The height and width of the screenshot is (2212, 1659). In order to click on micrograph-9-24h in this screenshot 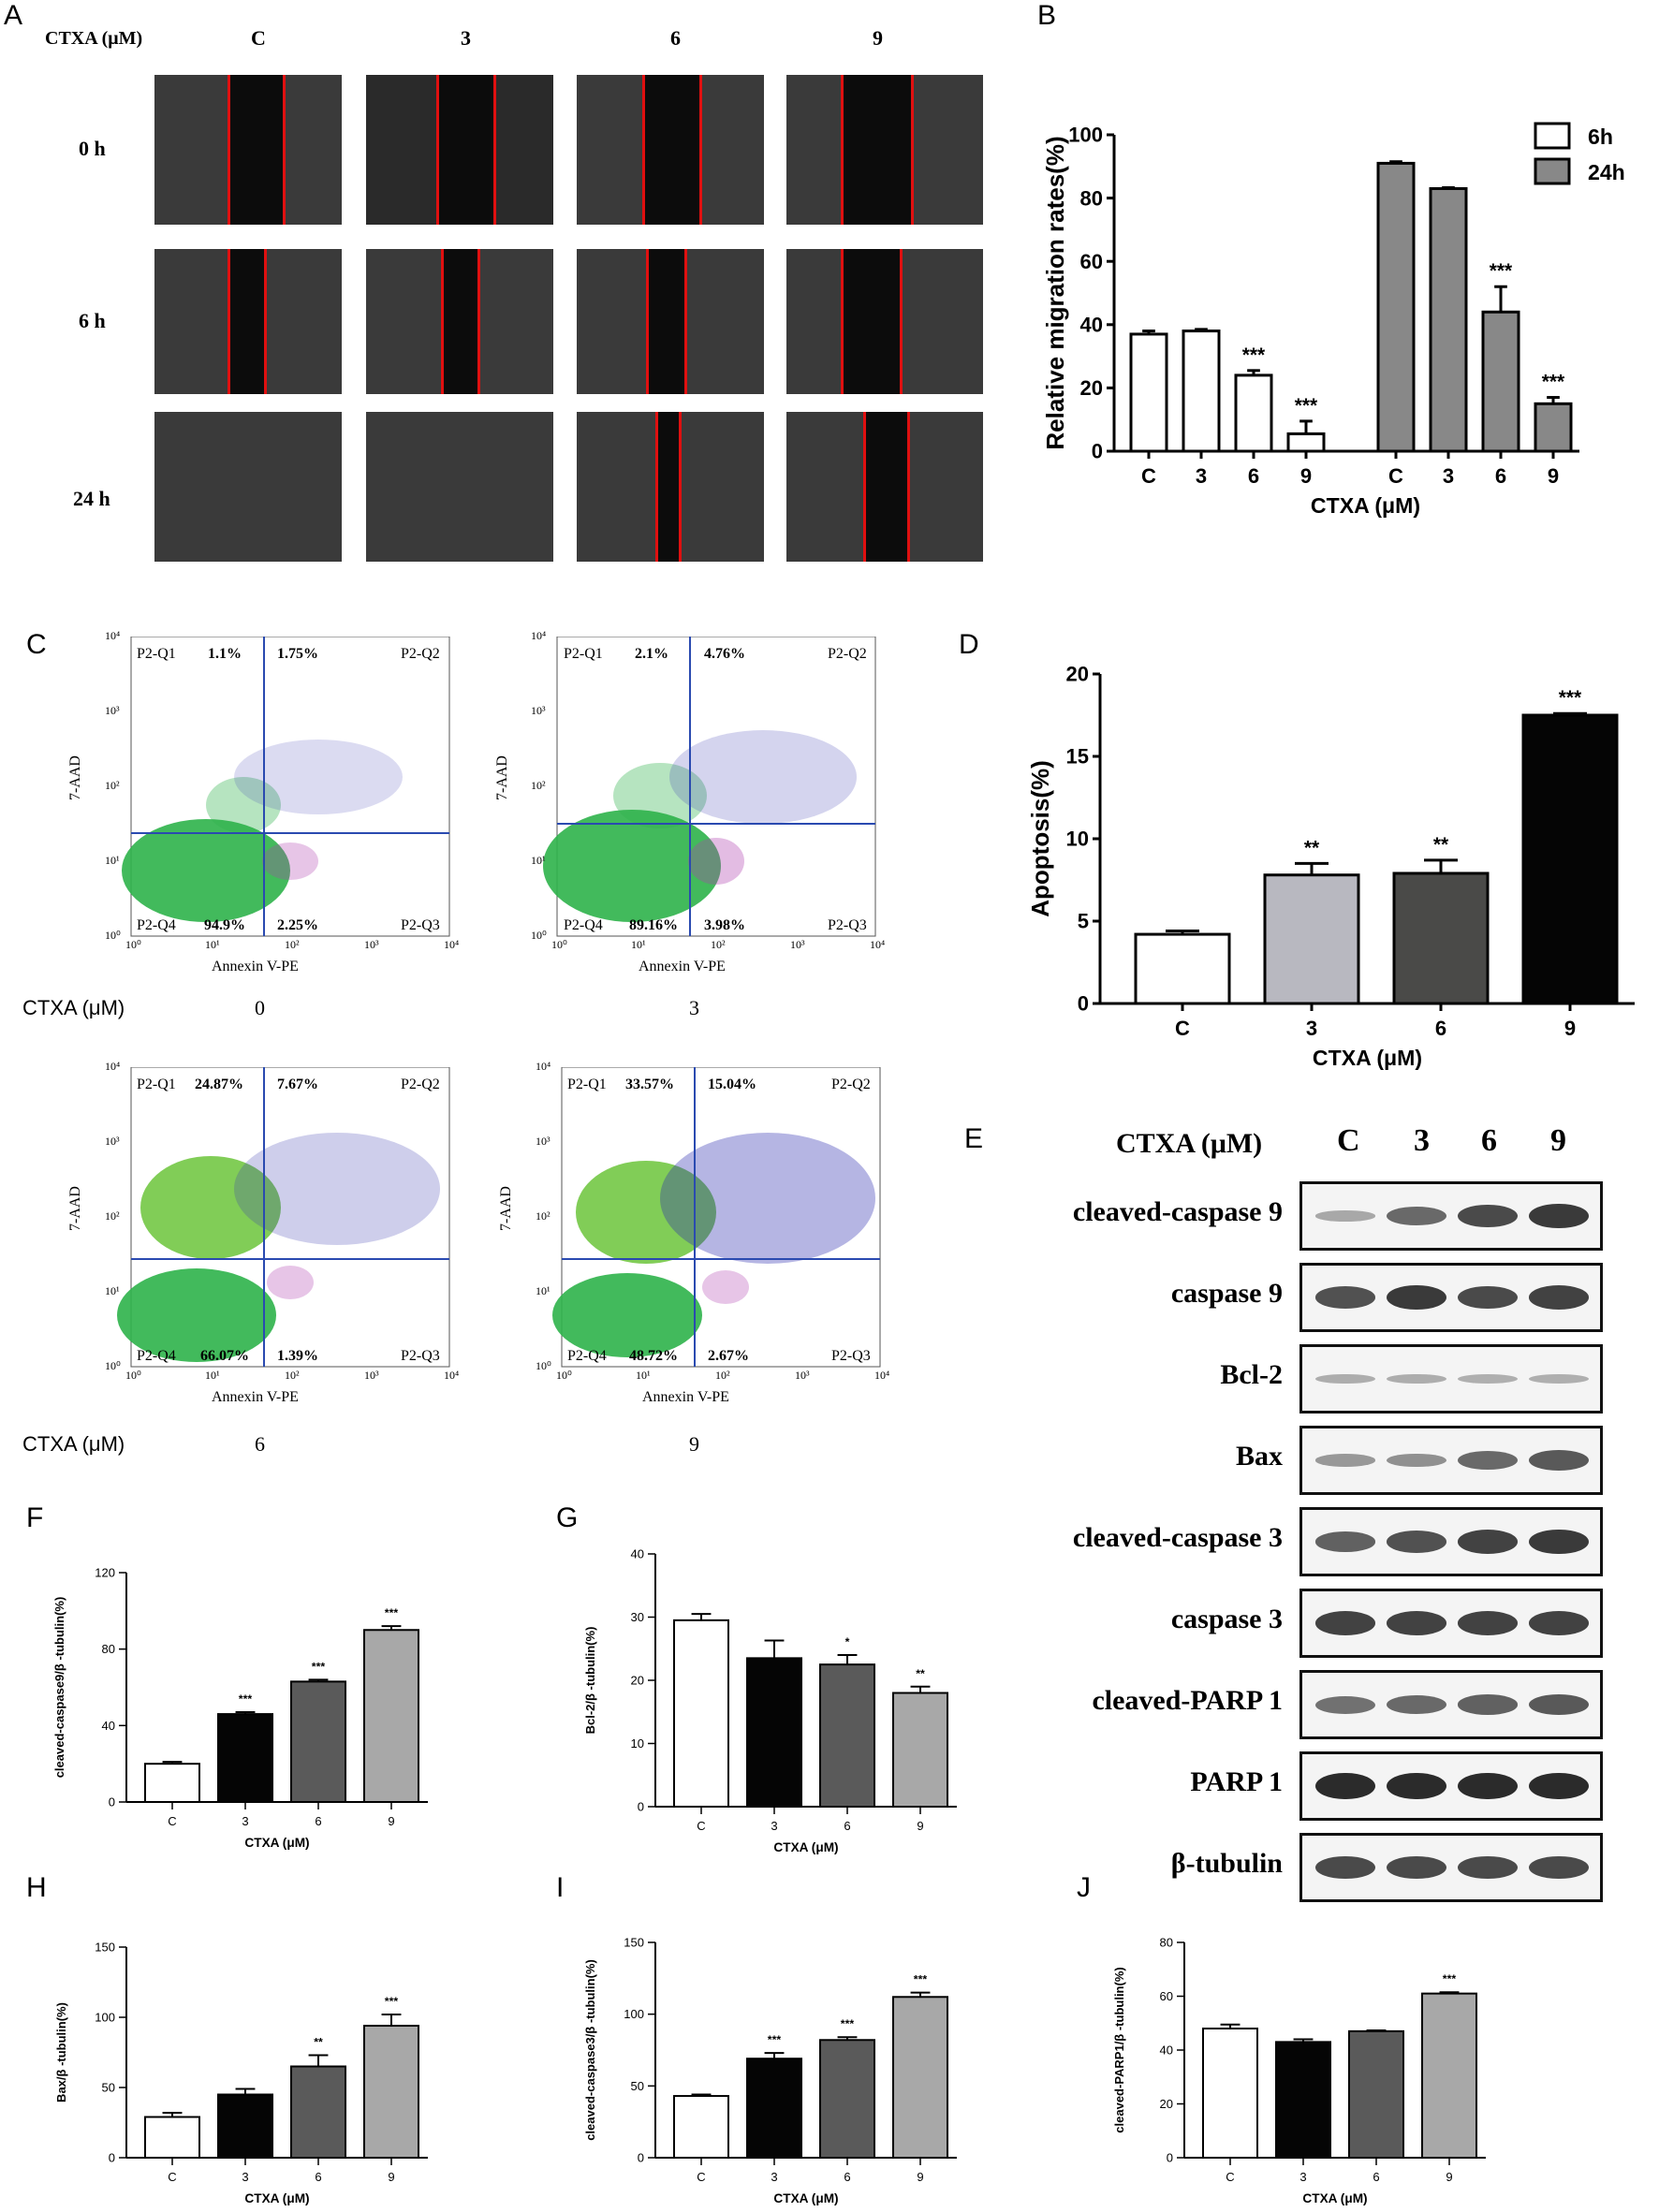, I will do `click(884, 487)`.